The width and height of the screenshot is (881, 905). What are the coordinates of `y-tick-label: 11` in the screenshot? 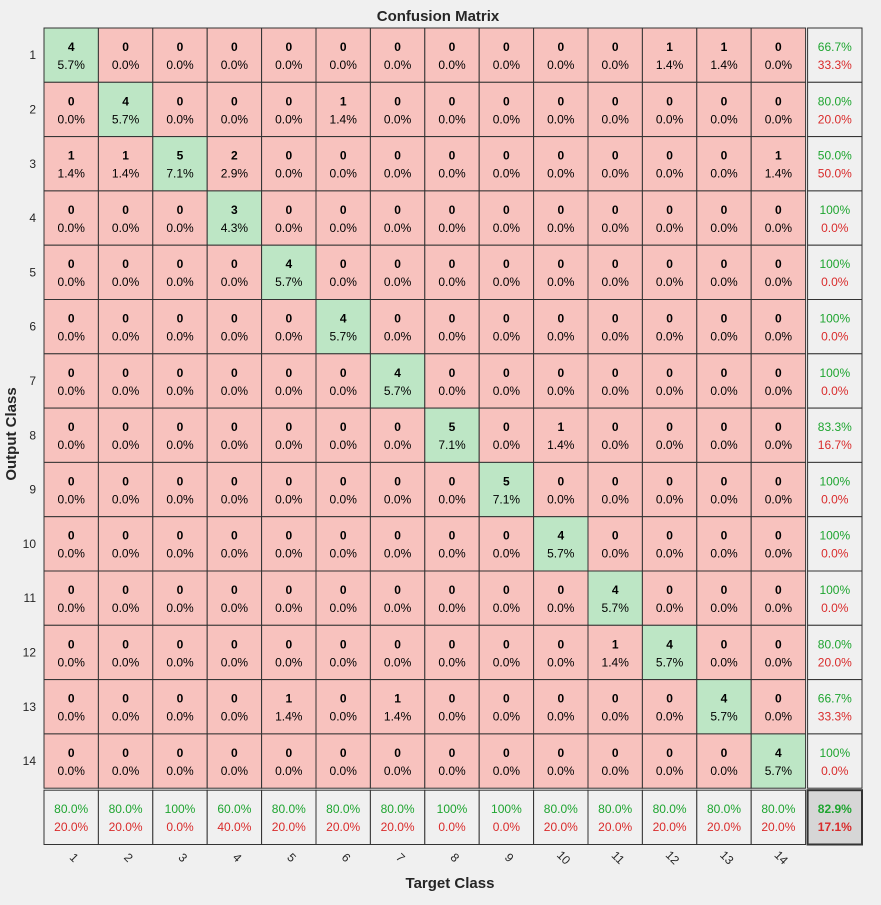 It's located at (30, 598).